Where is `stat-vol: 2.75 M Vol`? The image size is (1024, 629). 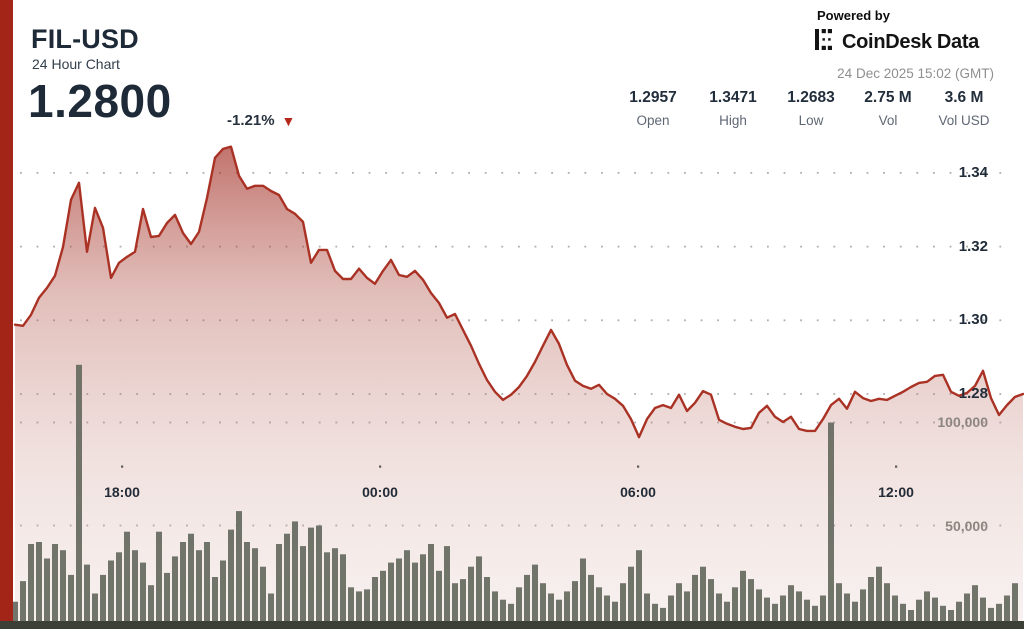 stat-vol: 2.75 M Vol is located at coordinates (888, 108).